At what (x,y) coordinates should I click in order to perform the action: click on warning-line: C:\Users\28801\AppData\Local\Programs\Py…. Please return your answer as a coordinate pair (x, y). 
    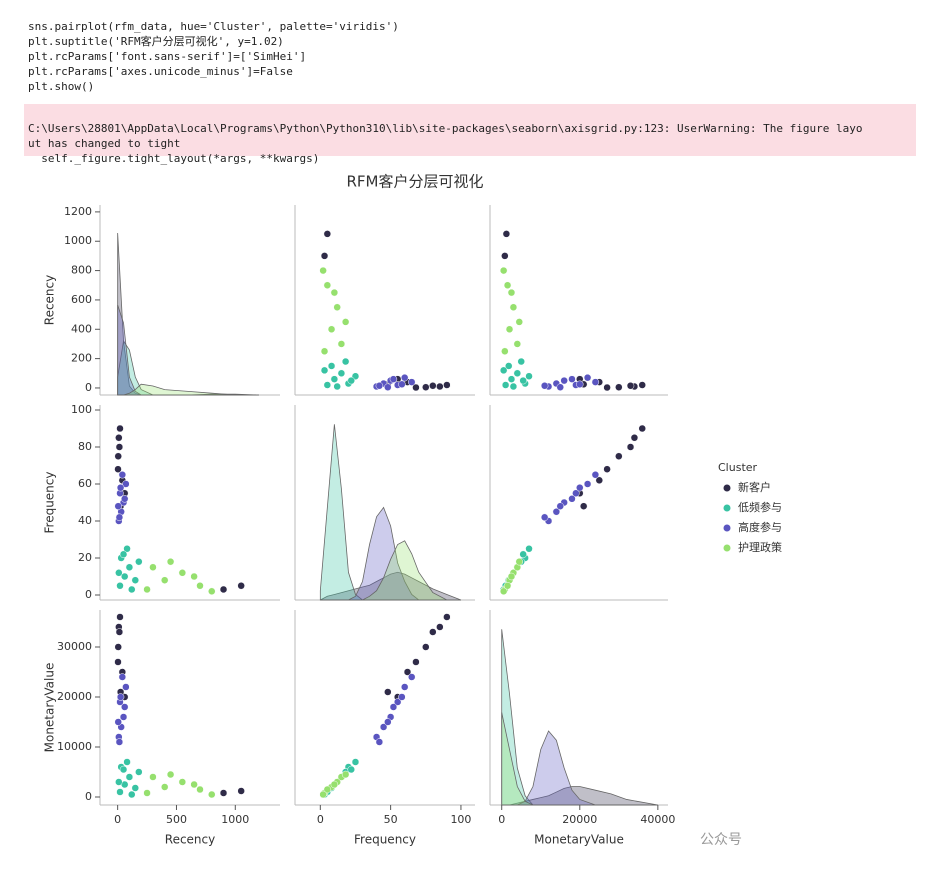
    Looking at the image, I should click on (445, 128).